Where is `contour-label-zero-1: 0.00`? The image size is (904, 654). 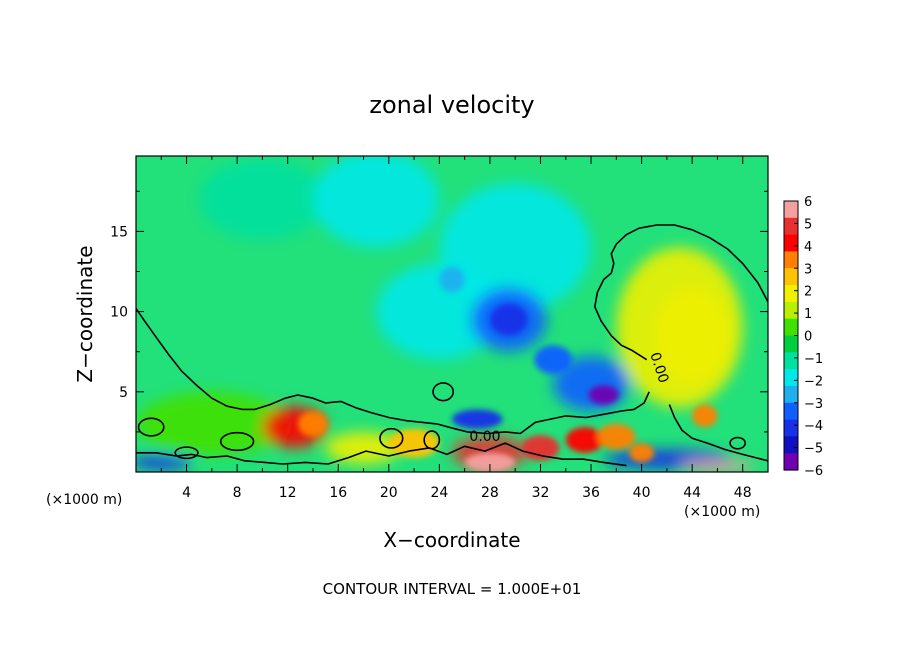 contour-label-zero-1: 0.00 is located at coordinates (484, 437).